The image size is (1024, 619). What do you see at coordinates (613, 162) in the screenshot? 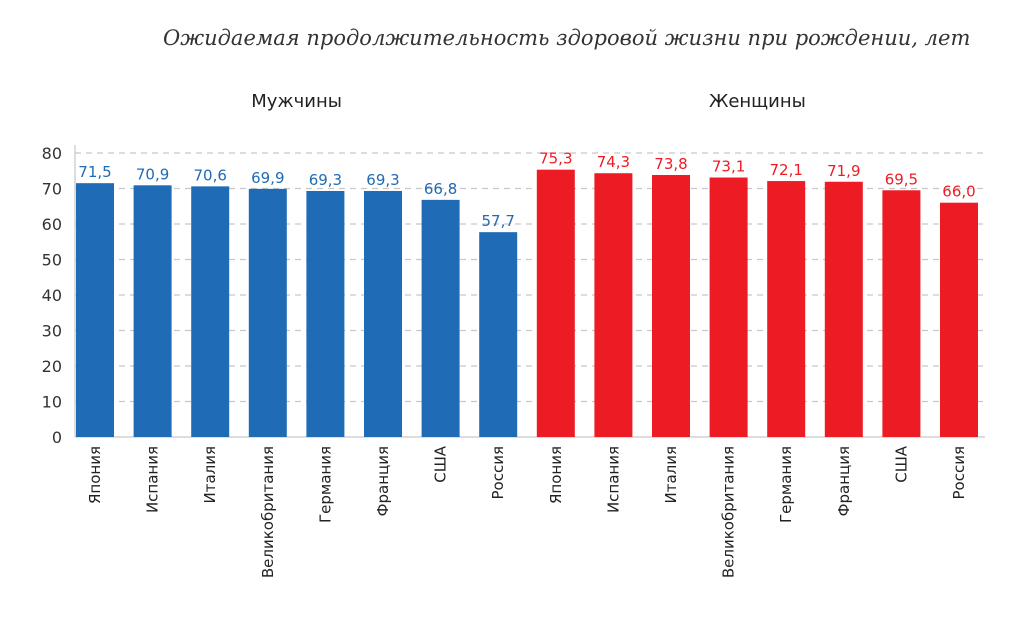
I see `data-label: 74,3` at bounding box center [613, 162].